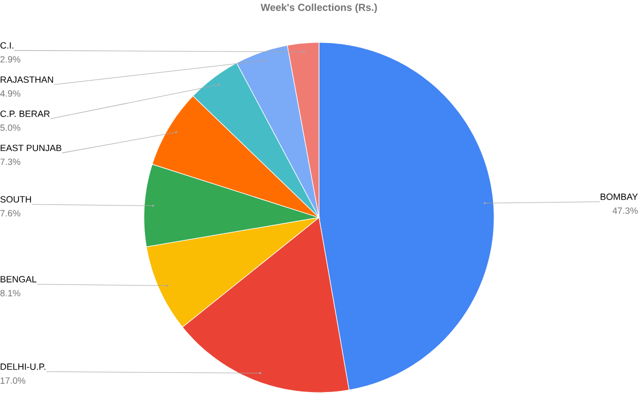  I want to click on data-label: 17.0%, so click(13, 380).